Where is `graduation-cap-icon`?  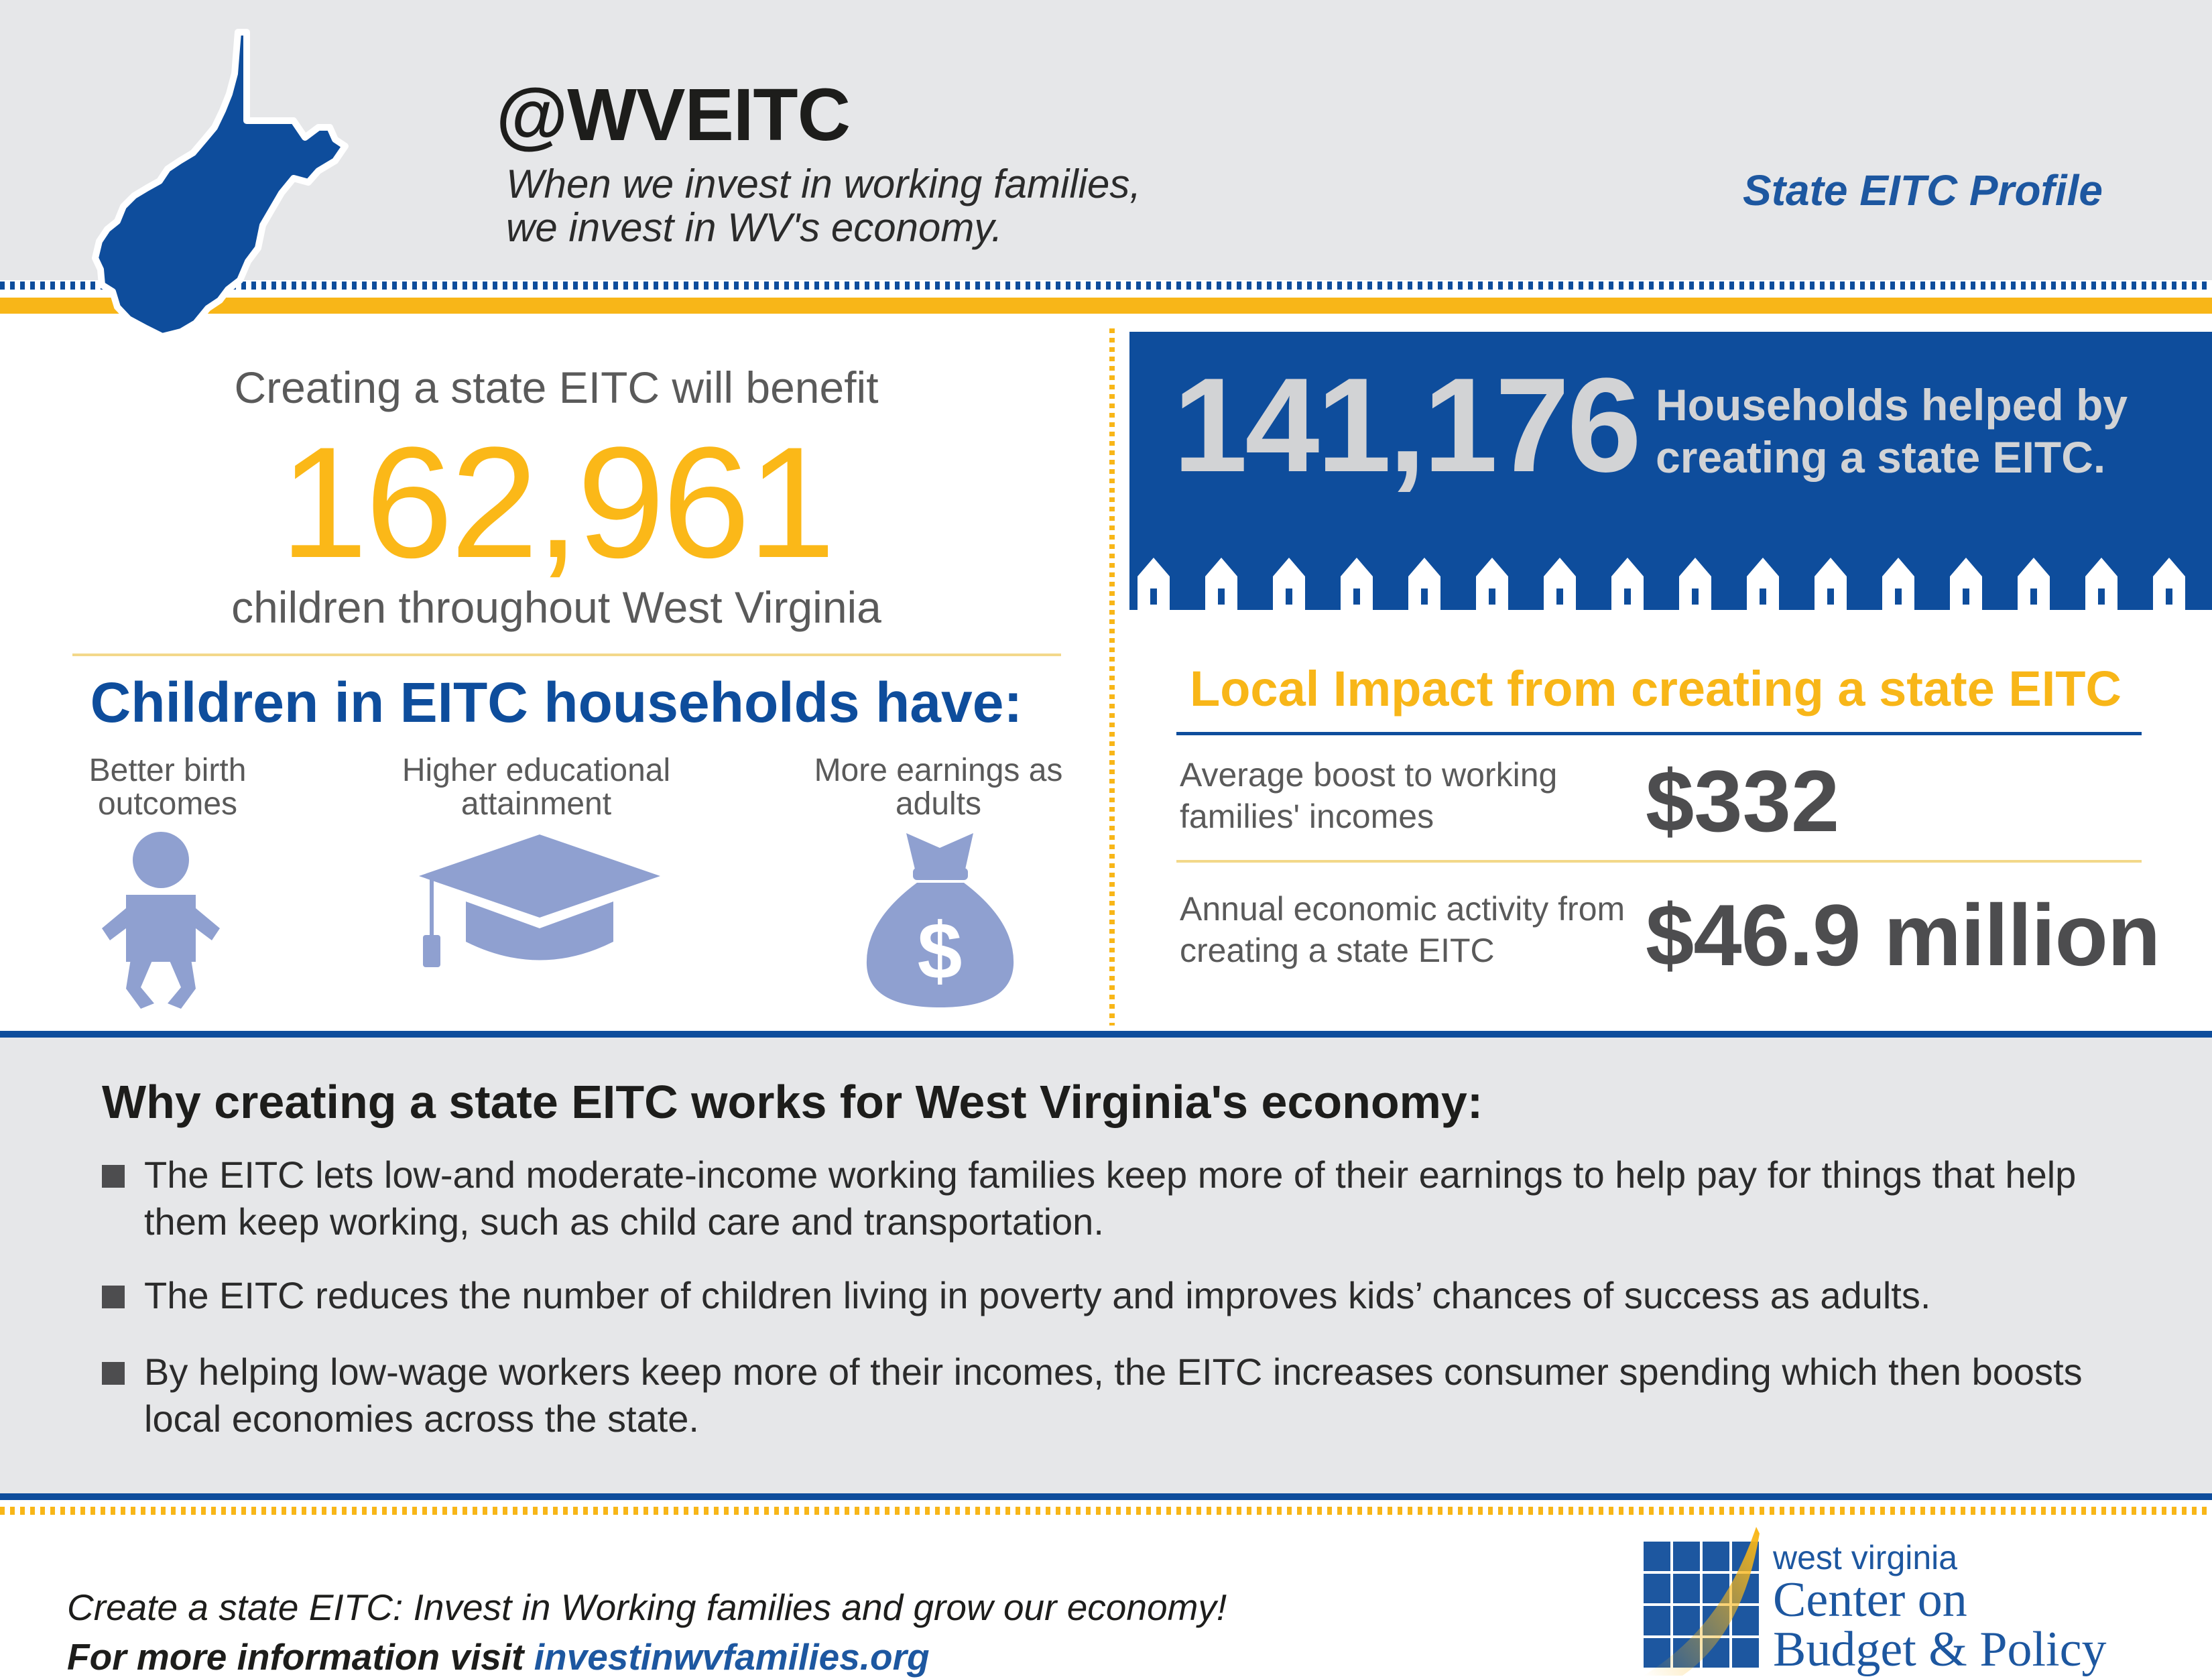 graduation-cap-icon is located at coordinates (539, 900).